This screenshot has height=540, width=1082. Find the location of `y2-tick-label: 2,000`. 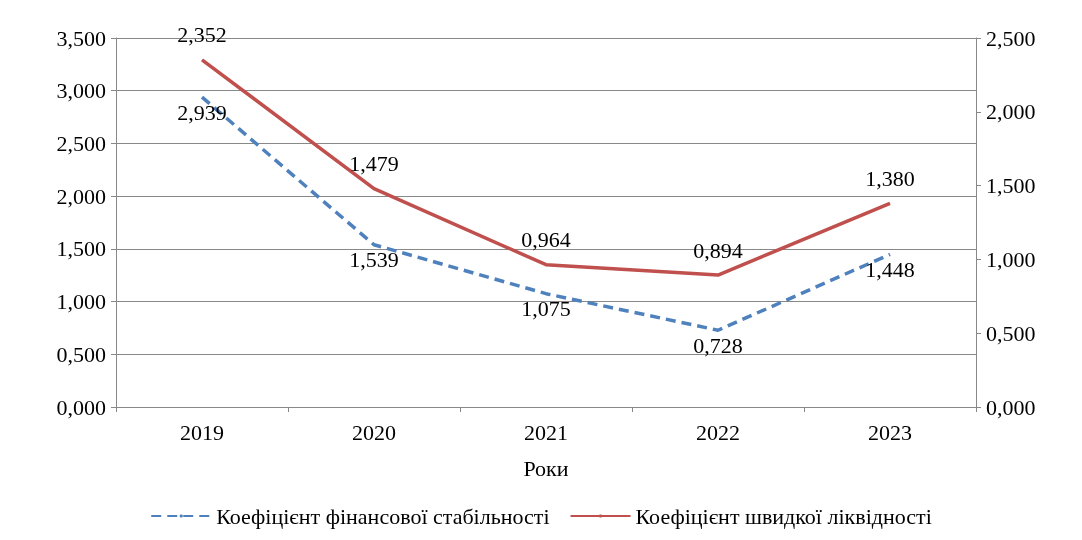

y2-tick-label: 2,000 is located at coordinates (1011, 112).